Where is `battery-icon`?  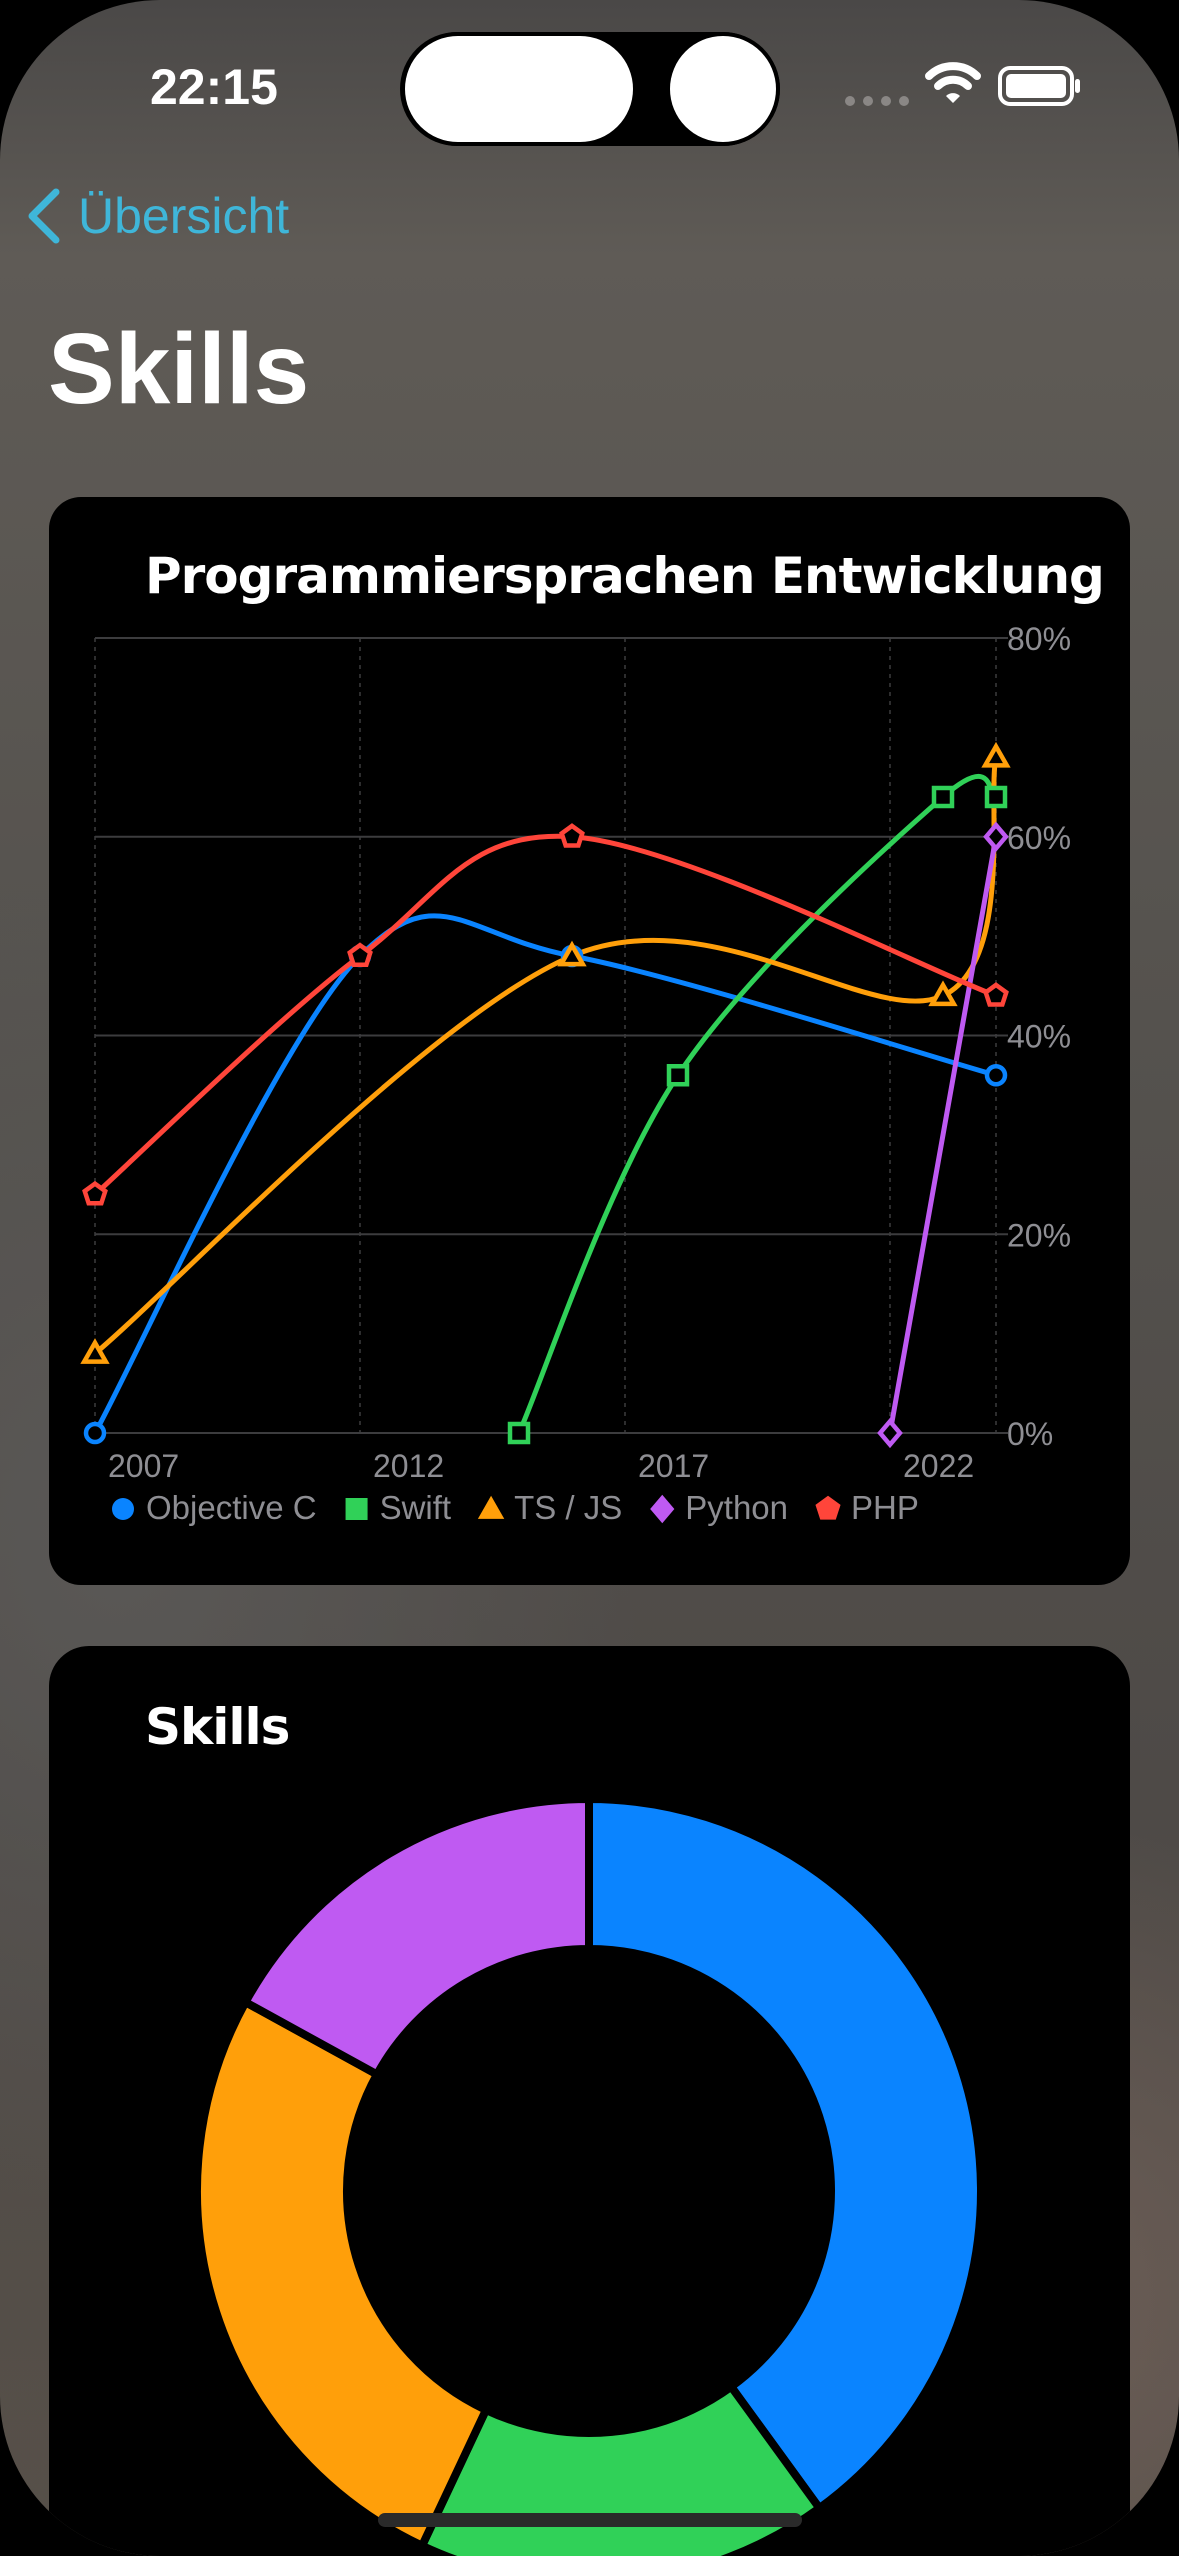 battery-icon is located at coordinates (1039, 86).